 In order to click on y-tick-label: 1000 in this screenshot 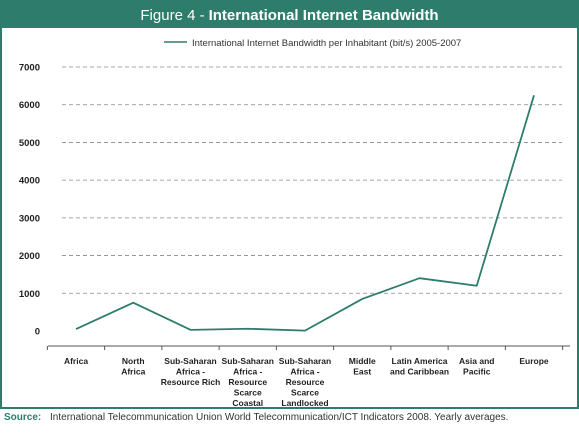, I will do `click(29, 294)`.